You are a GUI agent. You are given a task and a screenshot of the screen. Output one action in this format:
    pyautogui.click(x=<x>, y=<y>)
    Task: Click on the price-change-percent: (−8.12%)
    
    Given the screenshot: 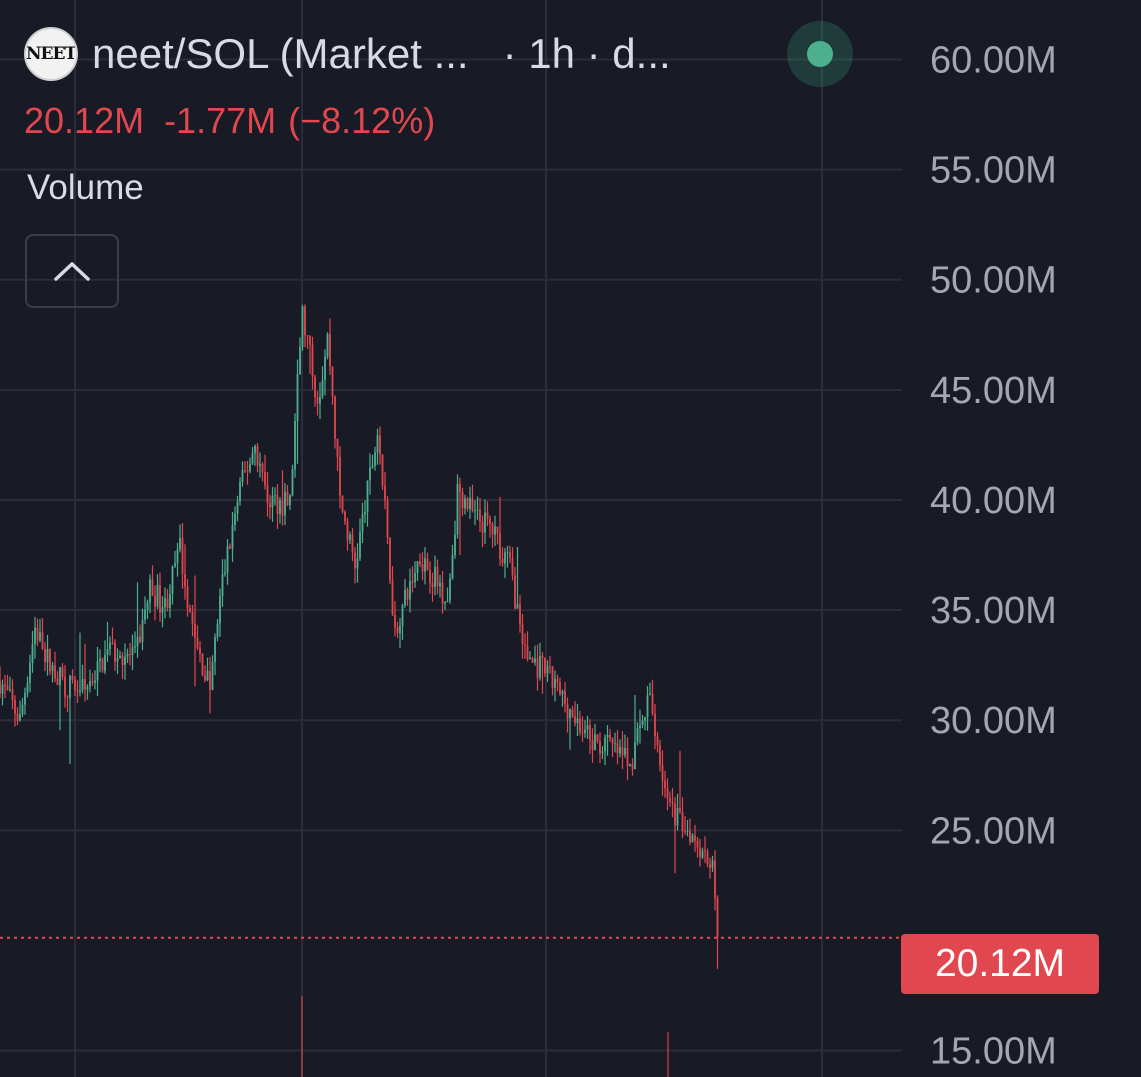 What is the action you would take?
    pyautogui.click(x=362, y=120)
    